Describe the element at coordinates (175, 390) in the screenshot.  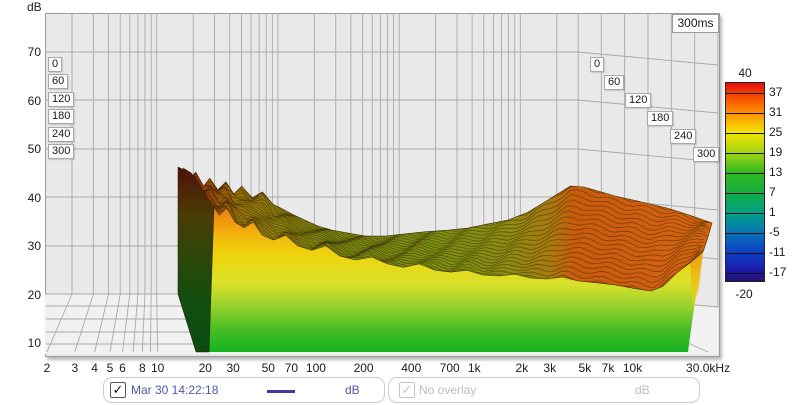
I see `measurement-label: Mar 30 14:22:18` at that location.